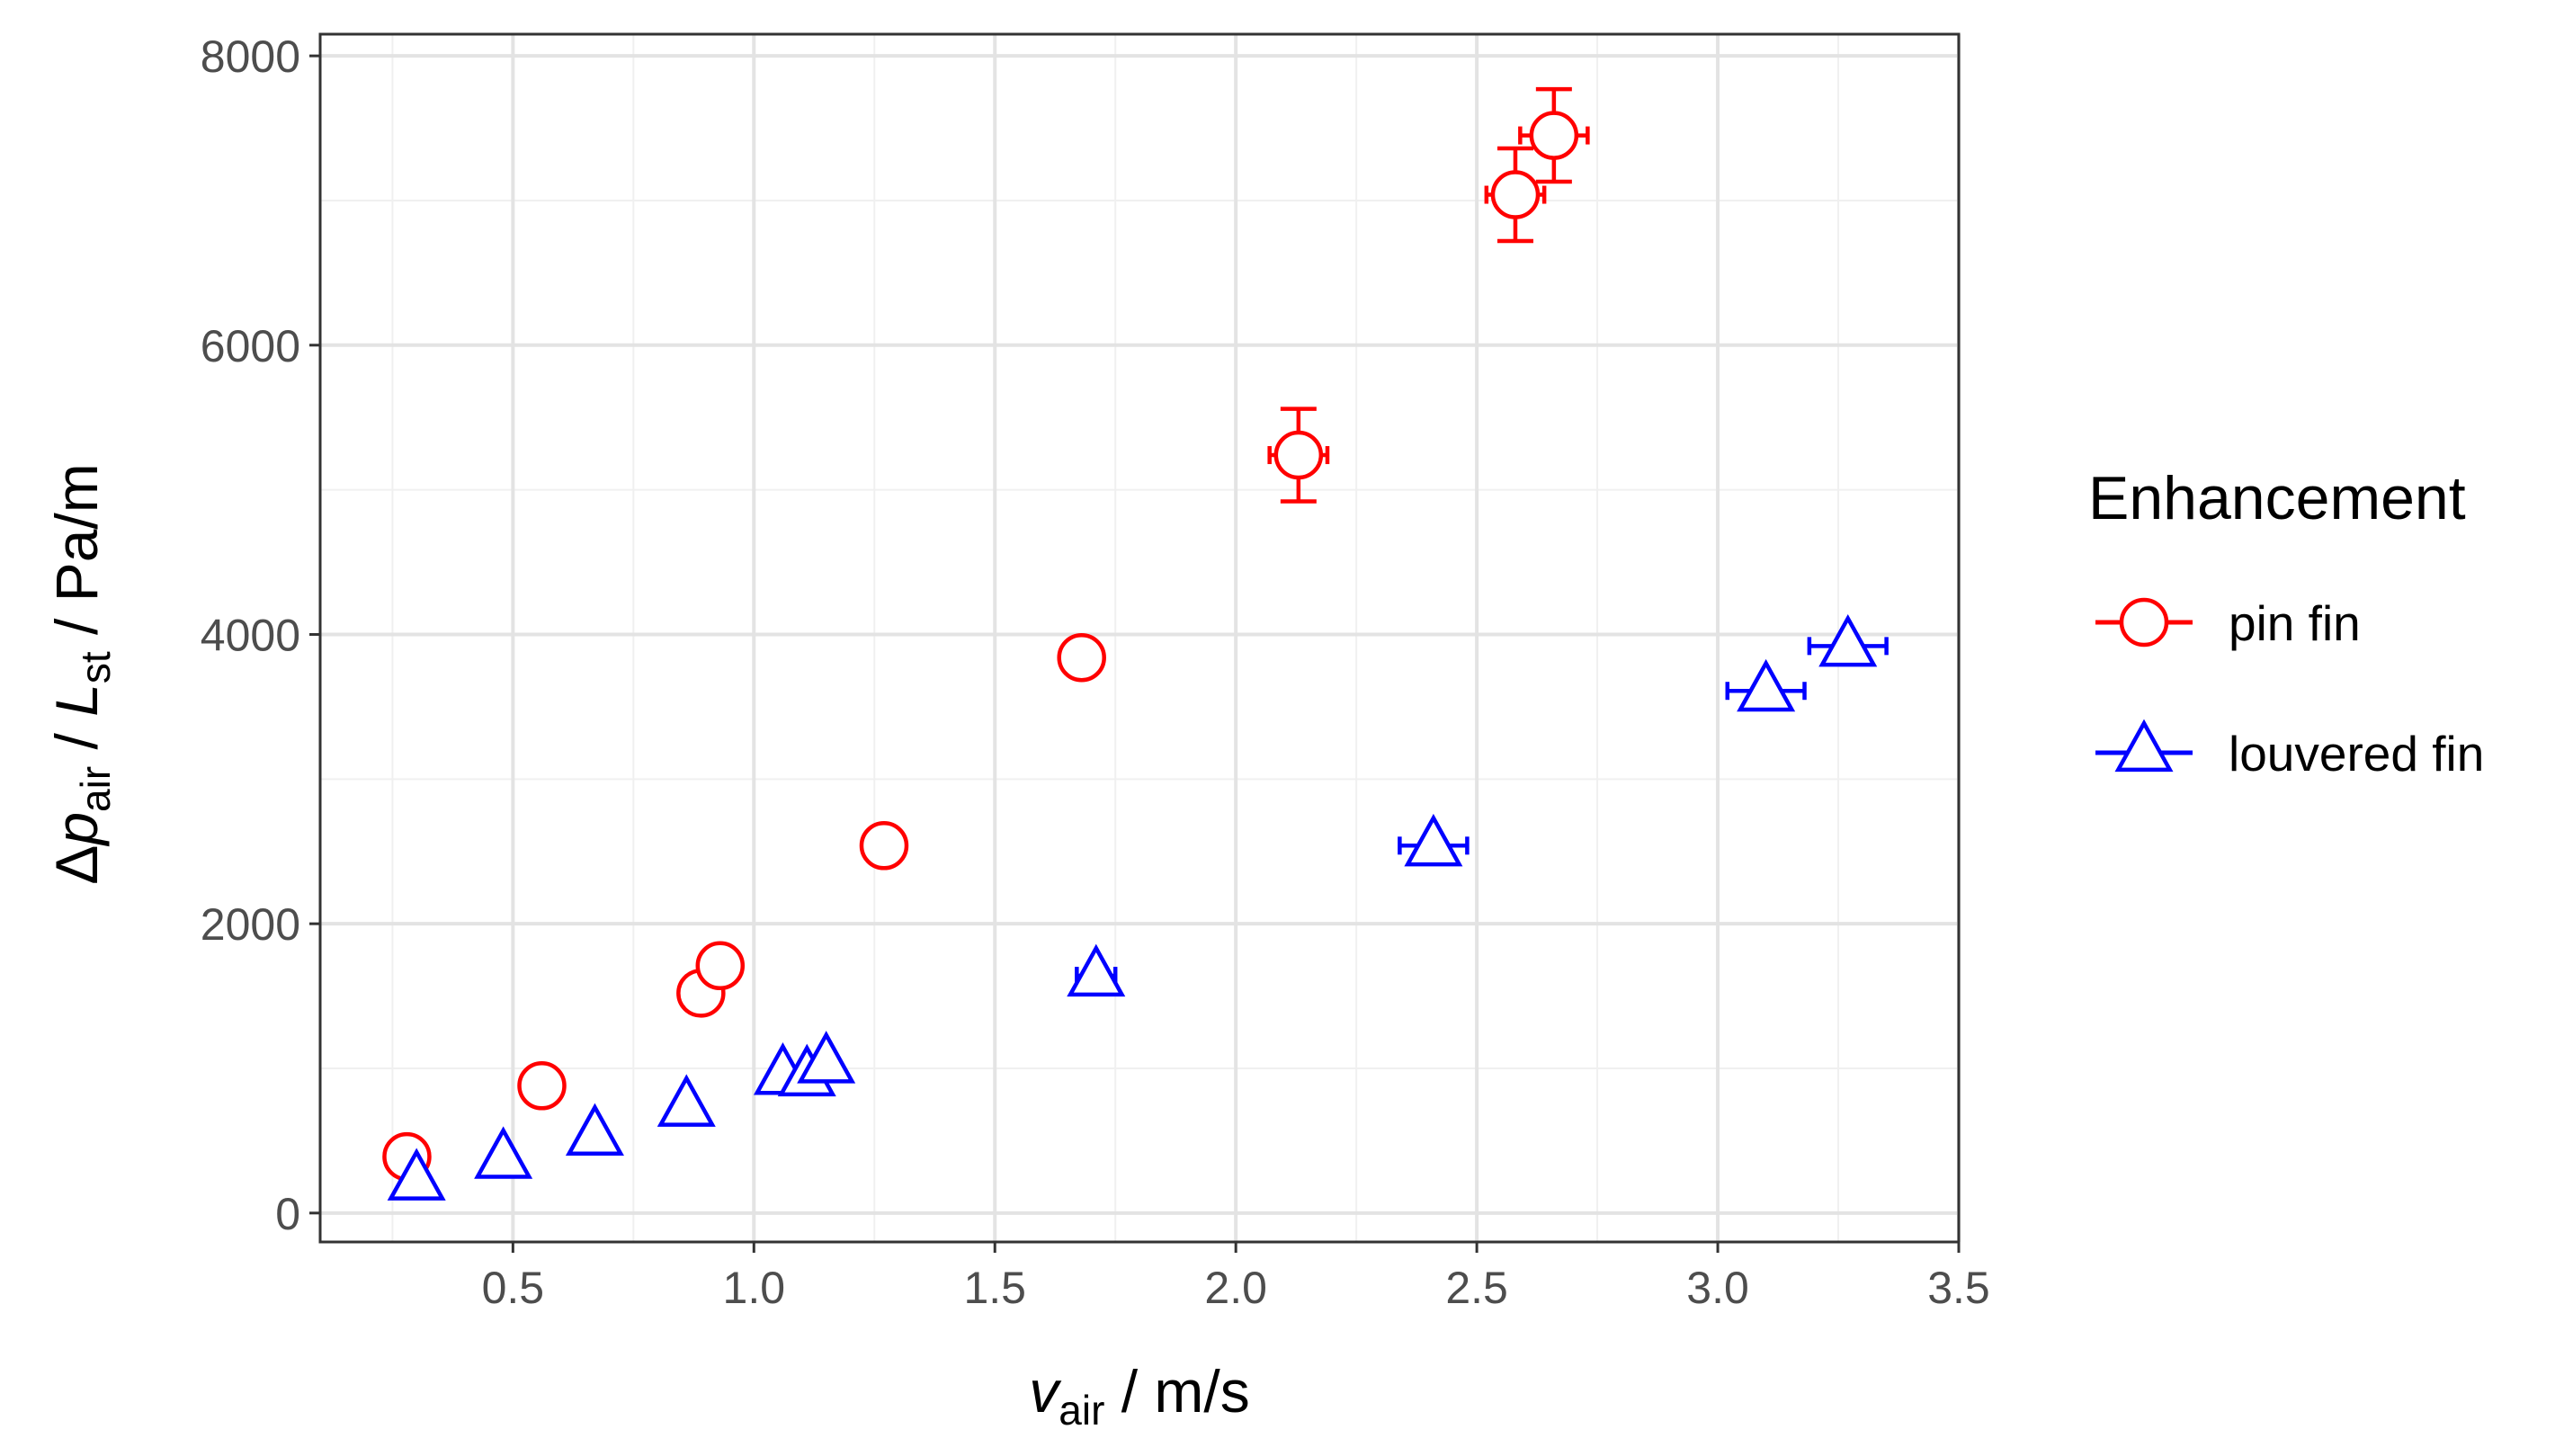 Image resolution: width=2564 pixels, height=1456 pixels. I want to click on x-tick-label: 2.5, so click(1476, 1288).